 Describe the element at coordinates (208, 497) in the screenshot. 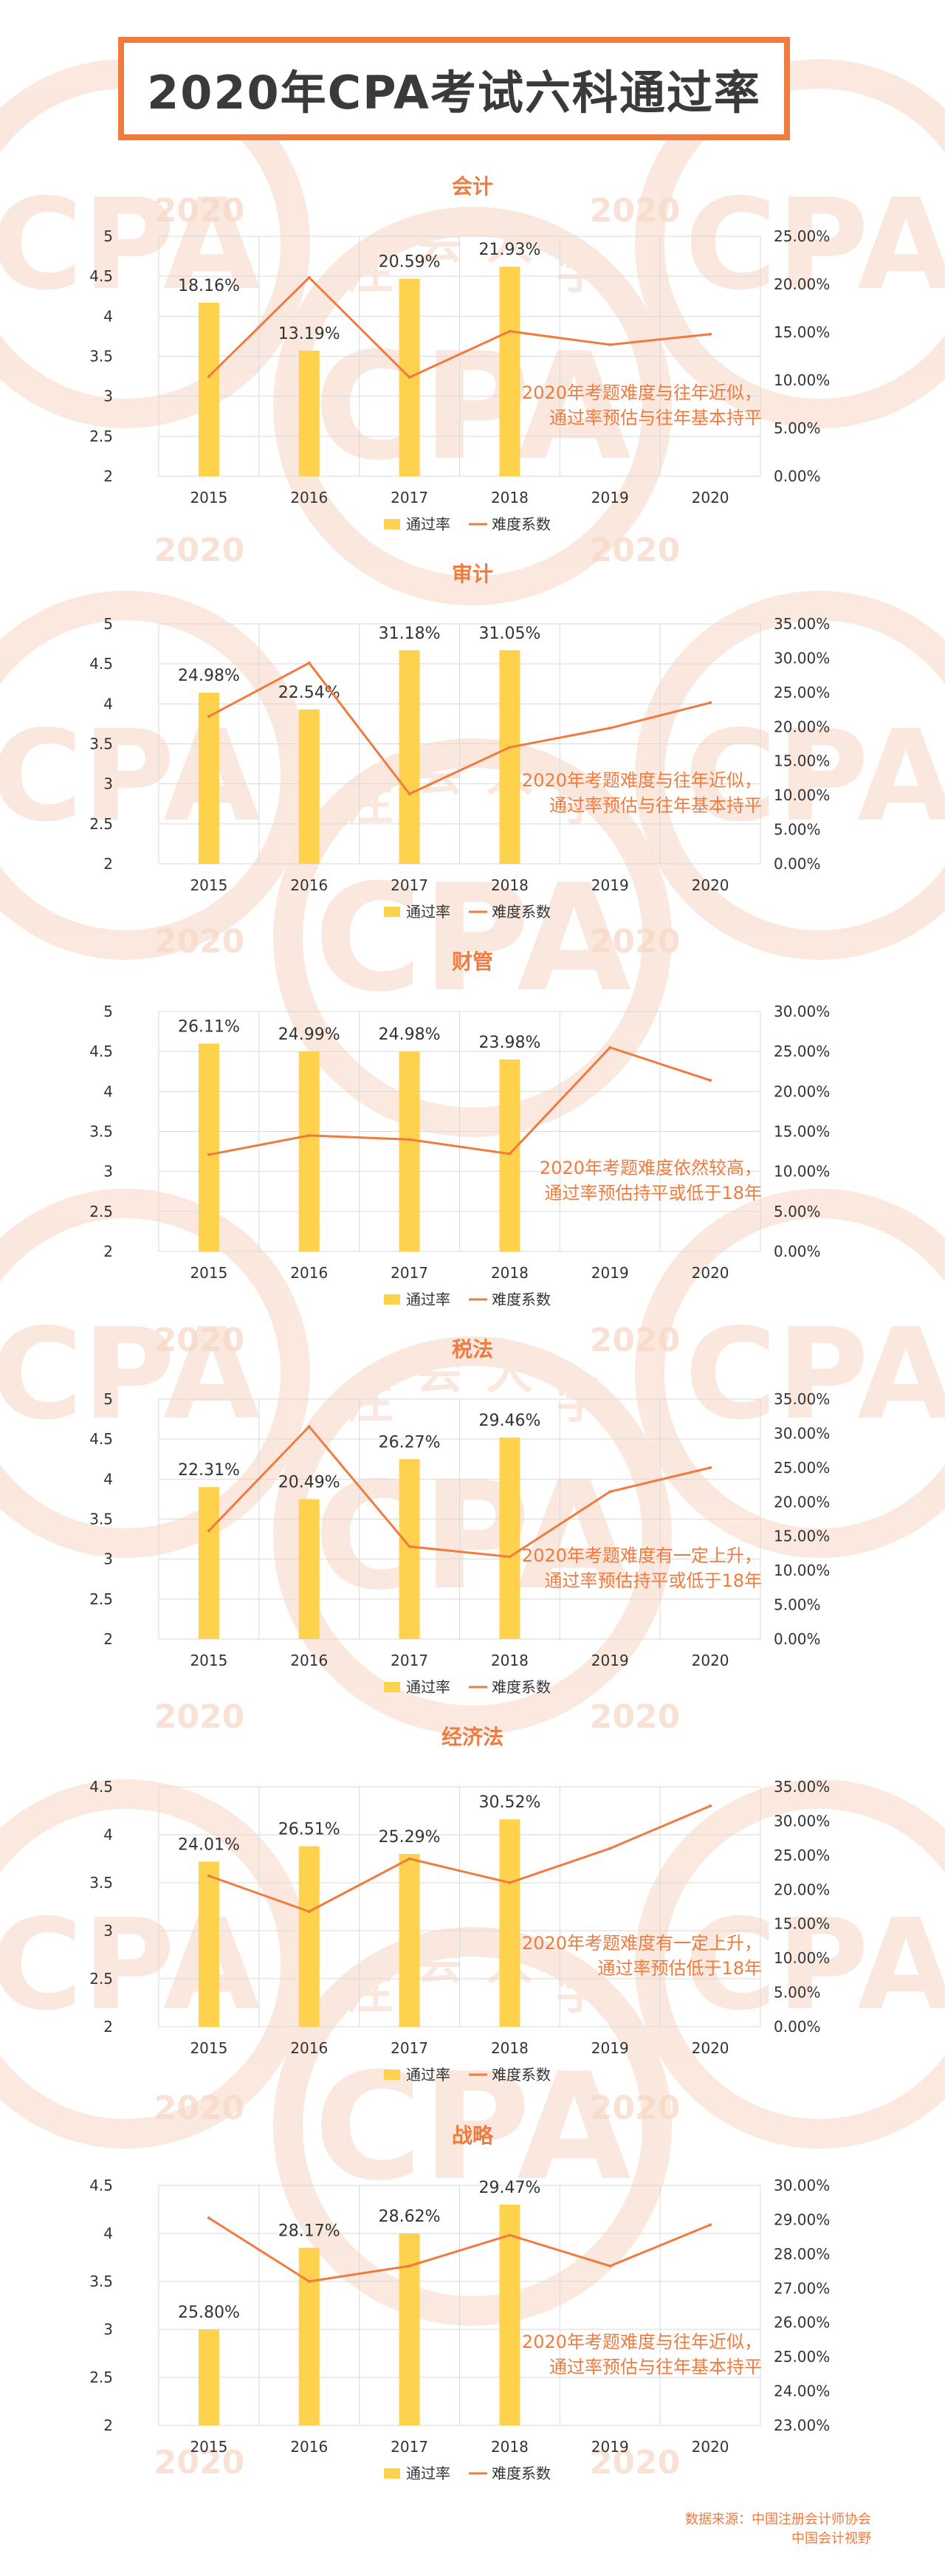

I see `x-axis-tick-label: 2015` at that location.